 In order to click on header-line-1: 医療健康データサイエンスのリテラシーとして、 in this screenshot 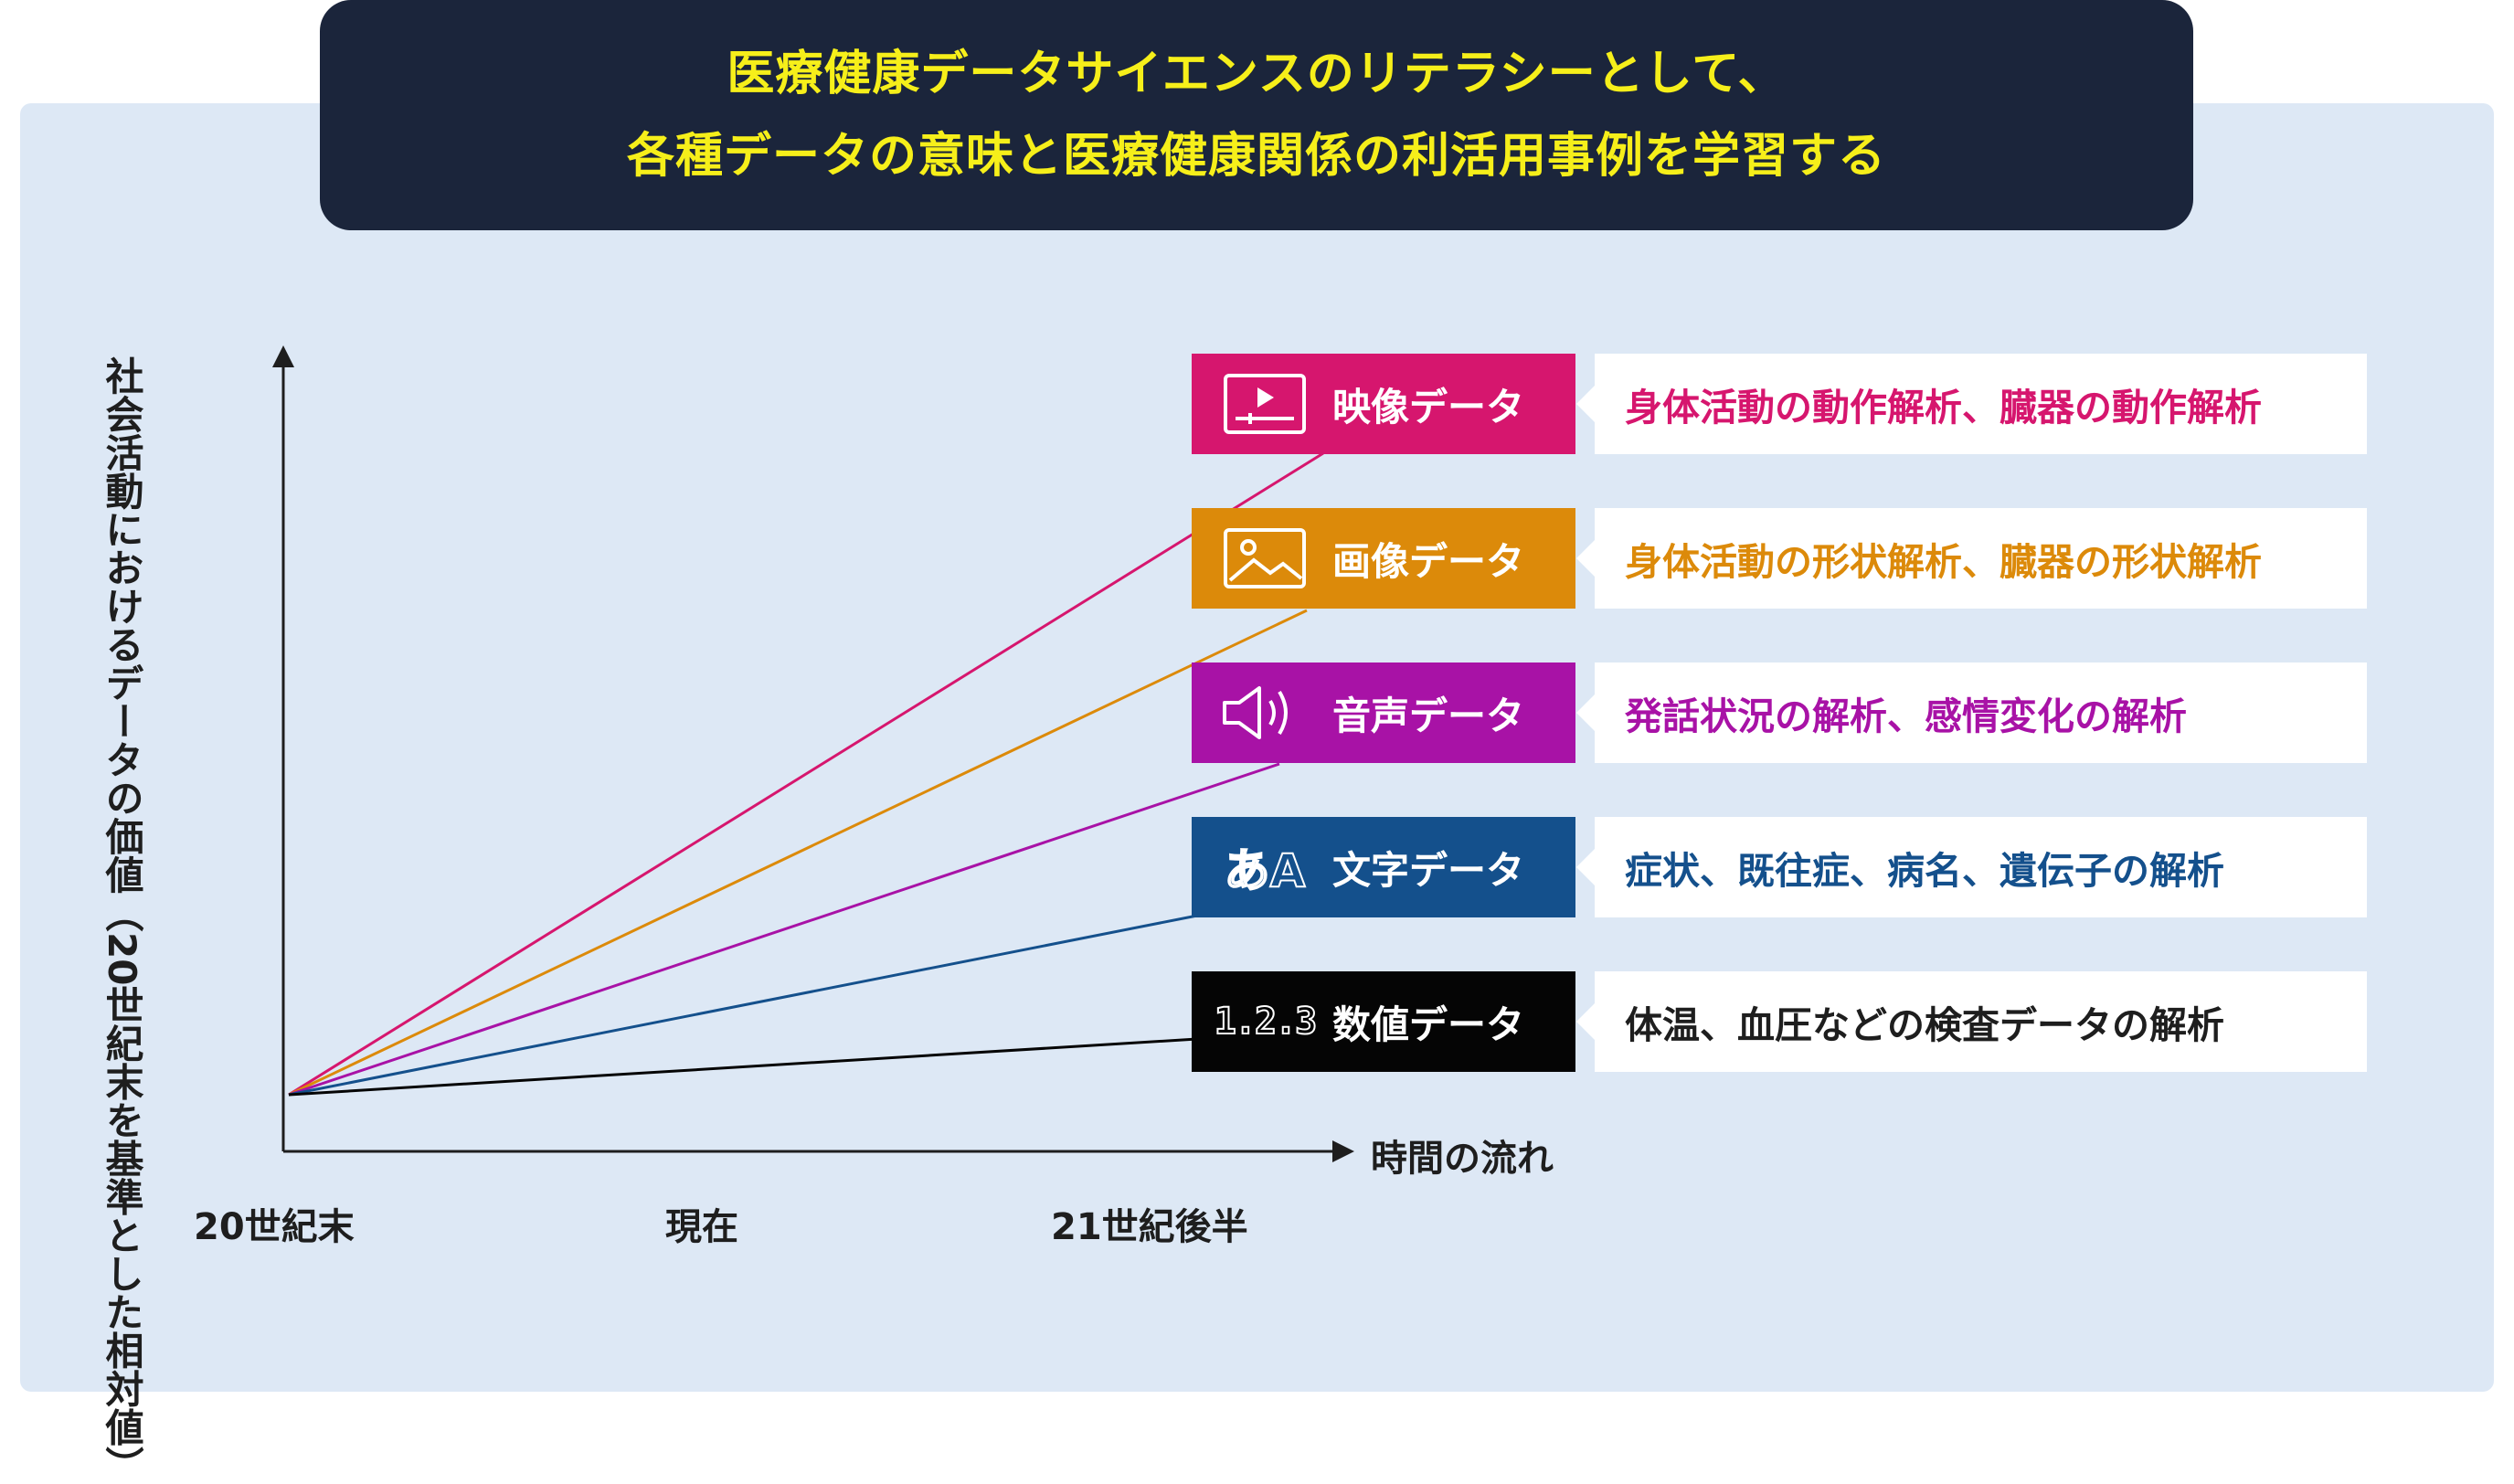, I will do `click(1257, 74)`.